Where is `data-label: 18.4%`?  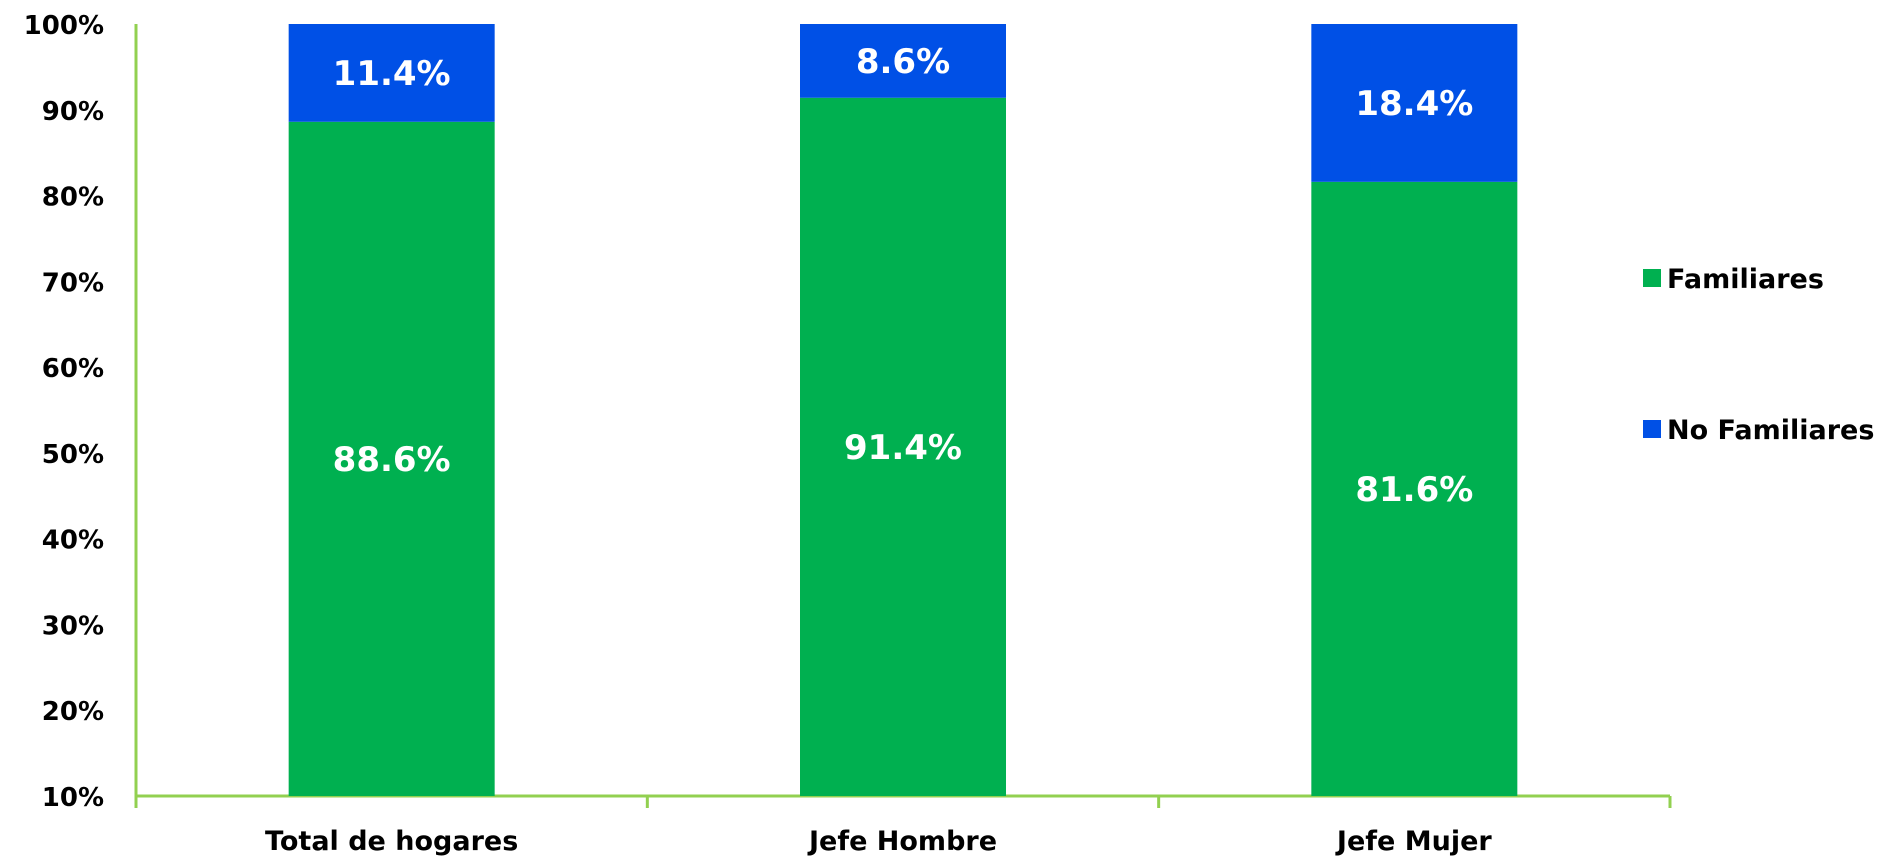
data-label: 18.4% is located at coordinates (1414, 104).